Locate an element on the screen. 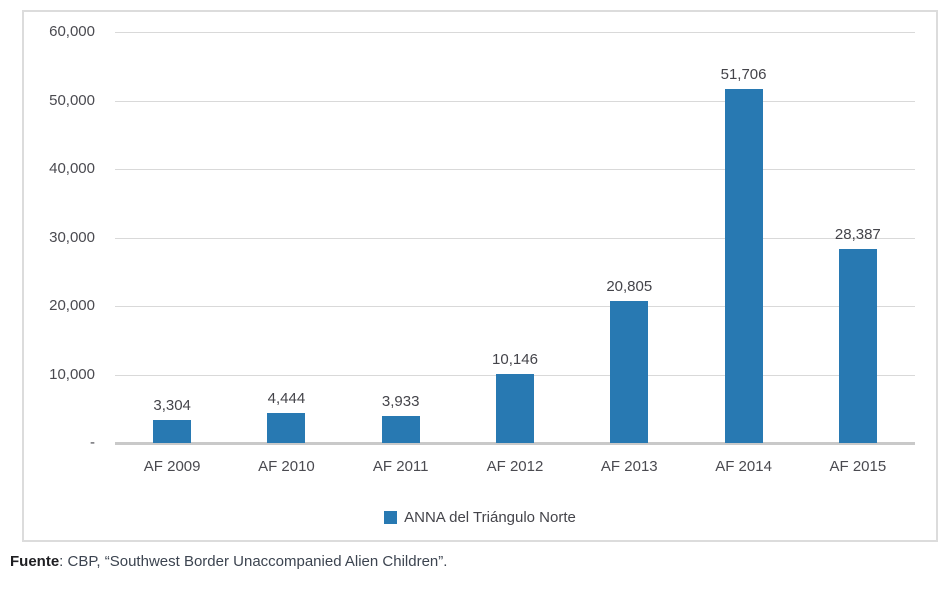  legend-label: ANNA del Triángulo Norte is located at coordinates (490, 517).